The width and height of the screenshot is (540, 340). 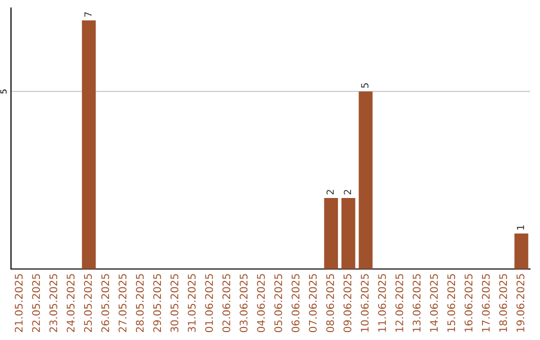 I want to click on x-tick-label: 26.05.2025, so click(x=105, y=303).